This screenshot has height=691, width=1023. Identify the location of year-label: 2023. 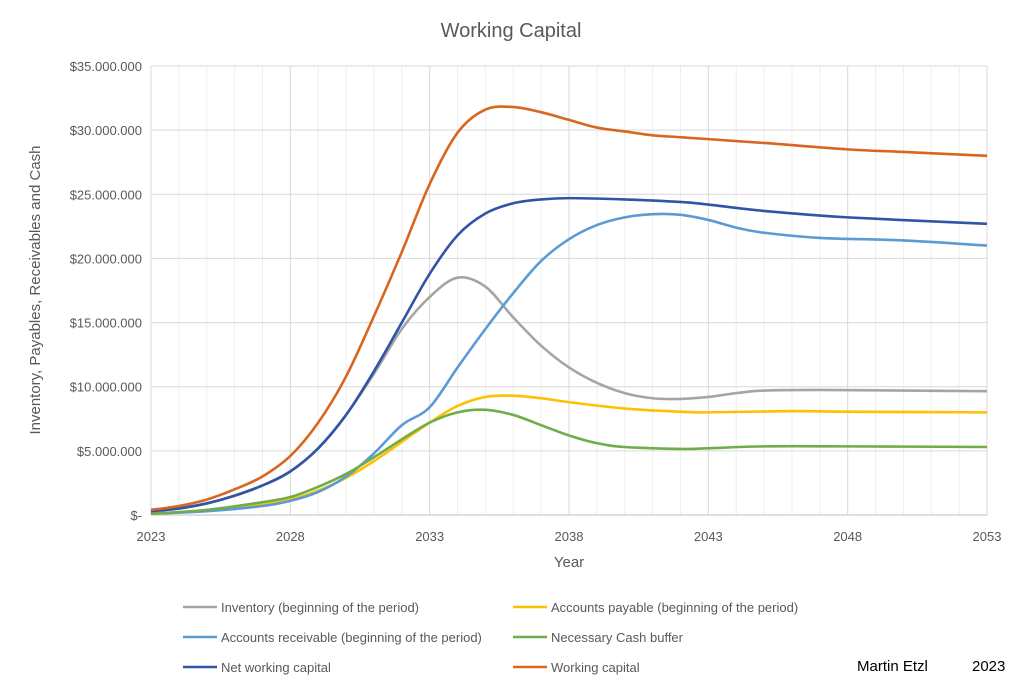
(989, 666).